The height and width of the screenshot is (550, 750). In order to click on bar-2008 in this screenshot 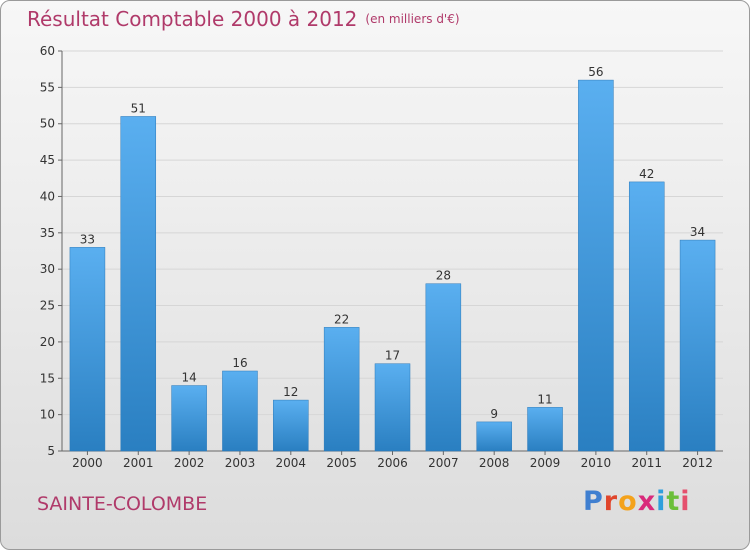, I will do `click(494, 436)`.